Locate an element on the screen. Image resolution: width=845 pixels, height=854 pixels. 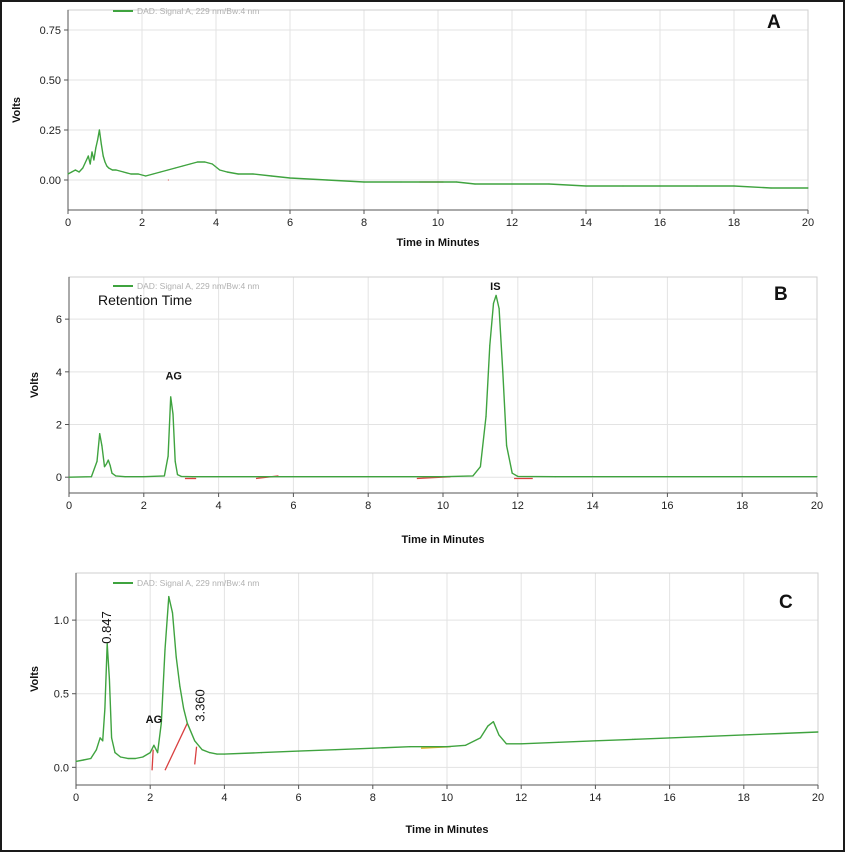
baseline-segment is located at coordinates (152, 760).